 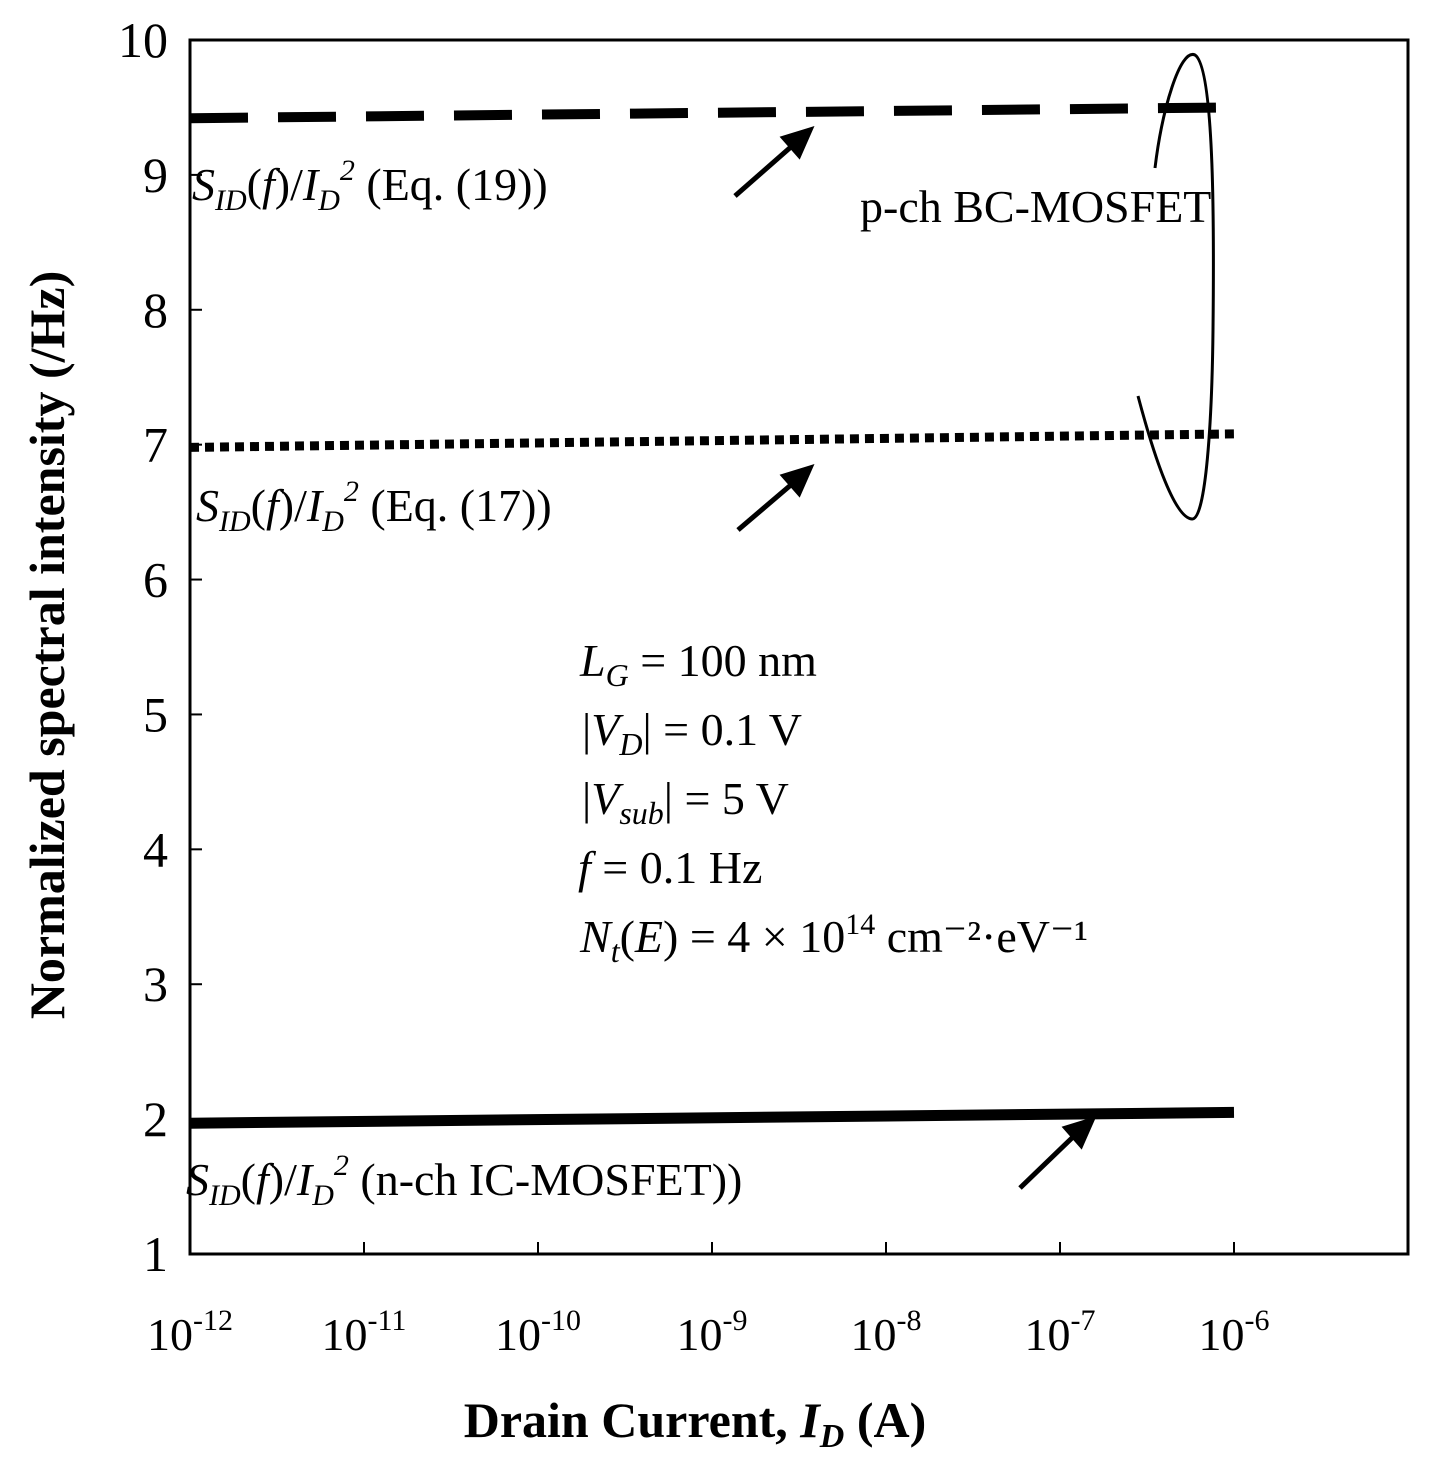 I want to click on x-tick-label: 10⁻¹⁰, so click(x=538, y=1332).